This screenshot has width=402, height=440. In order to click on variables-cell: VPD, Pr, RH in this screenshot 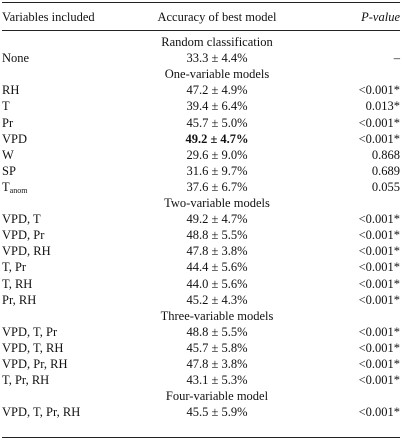, I will do `click(35, 364)`.